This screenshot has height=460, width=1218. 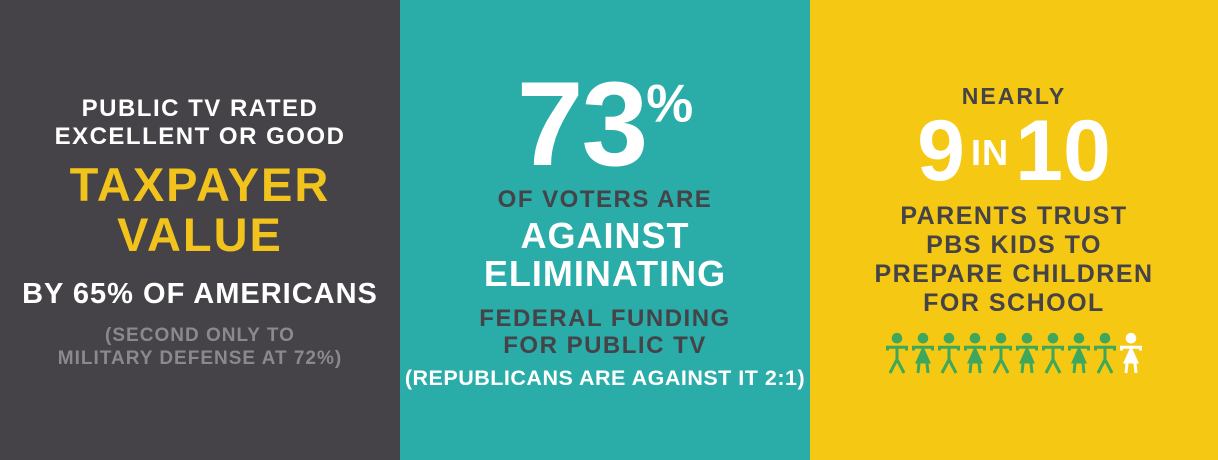 I want to click on taxpayer-footnote-line-2: MILITARY DEFENSE AT 72%), so click(x=200, y=358).